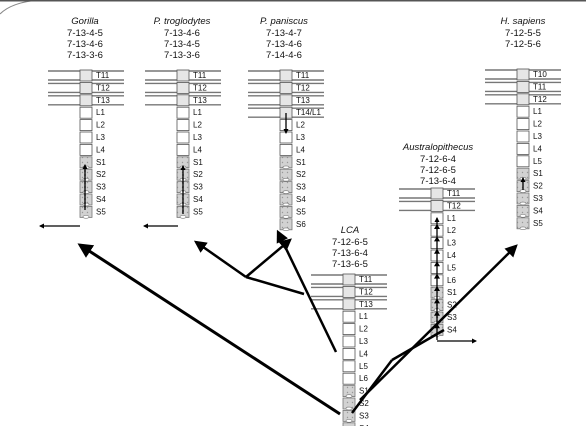 Image resolution: width=586 pixels, height=426 pixels. I want to click on vertebral-formula: 7-12-6-4, so click(438, 159).